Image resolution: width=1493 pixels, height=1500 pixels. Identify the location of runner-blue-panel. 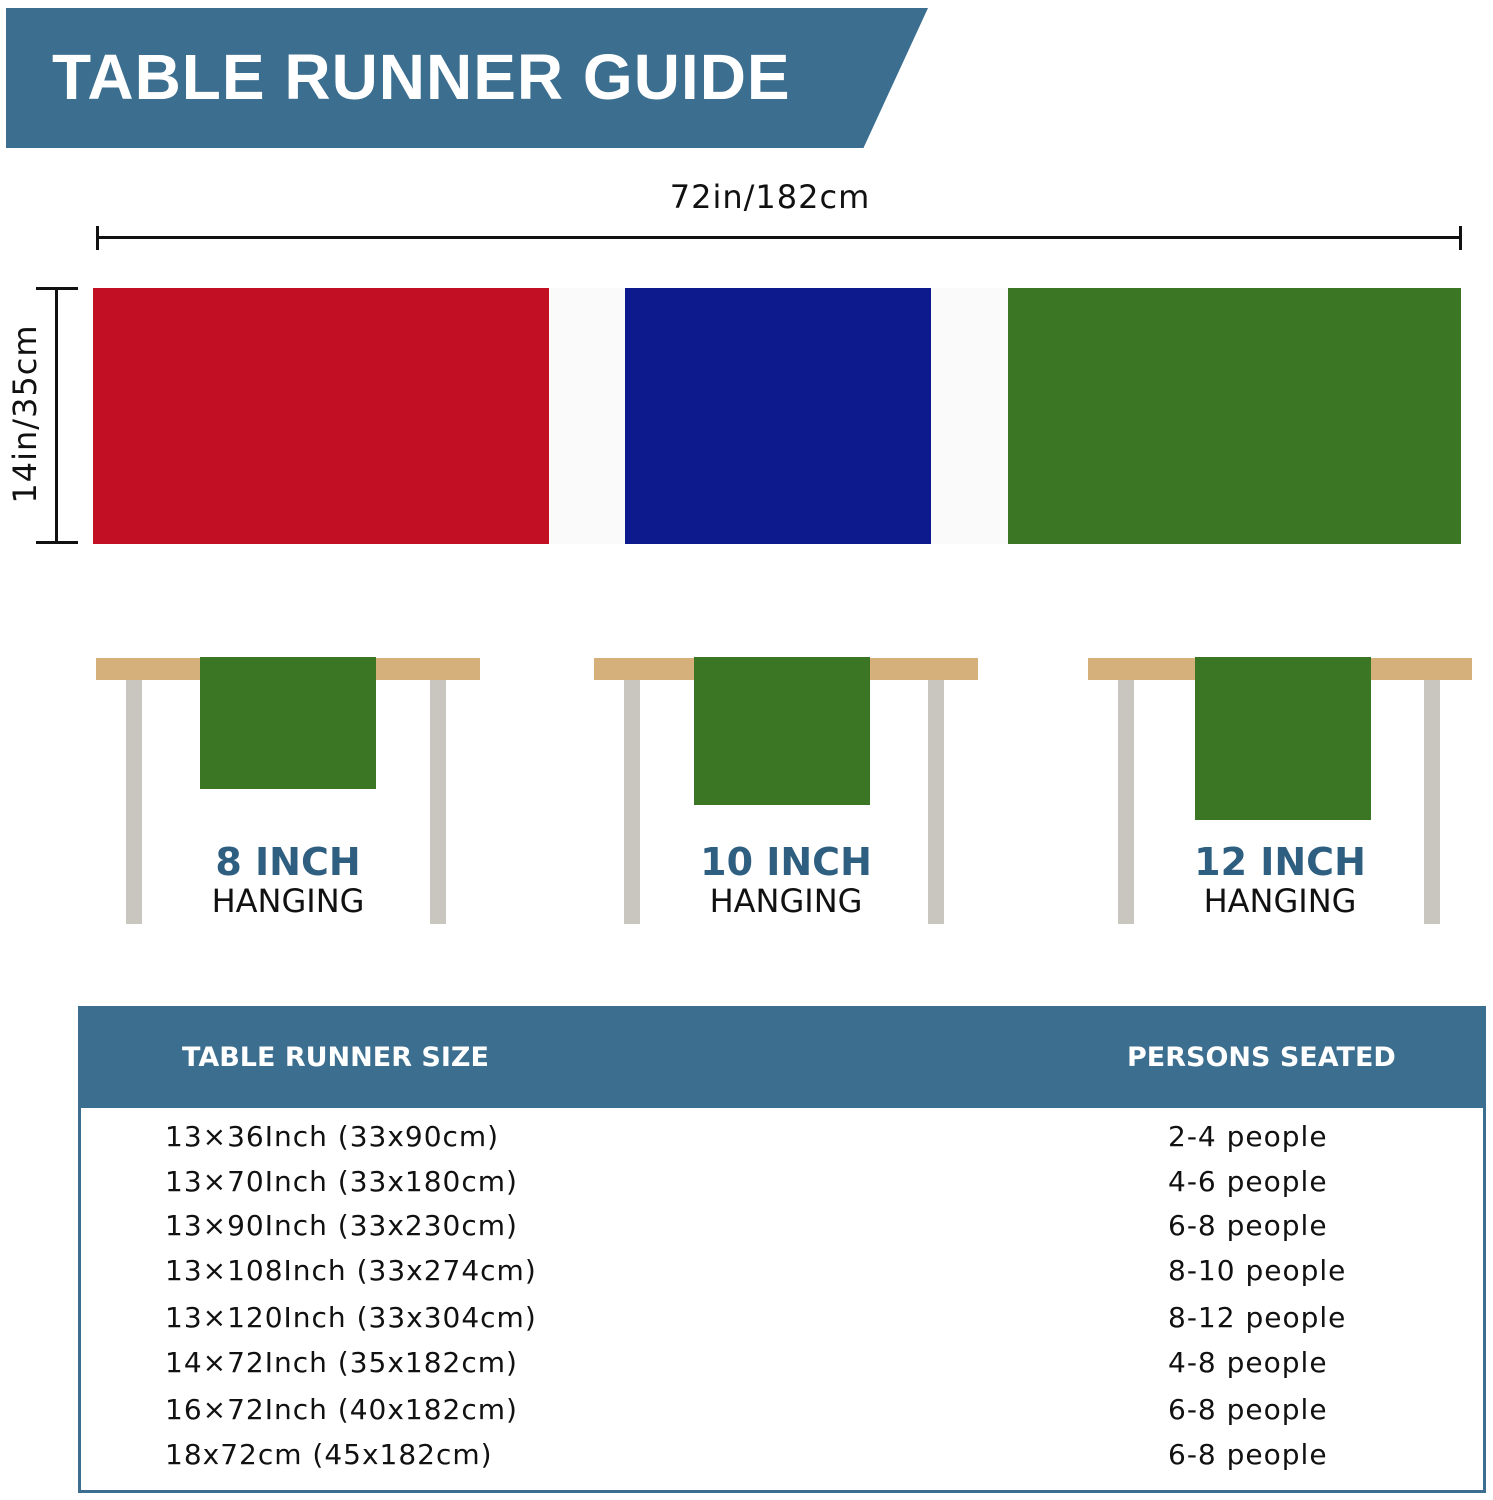
(778, 416).